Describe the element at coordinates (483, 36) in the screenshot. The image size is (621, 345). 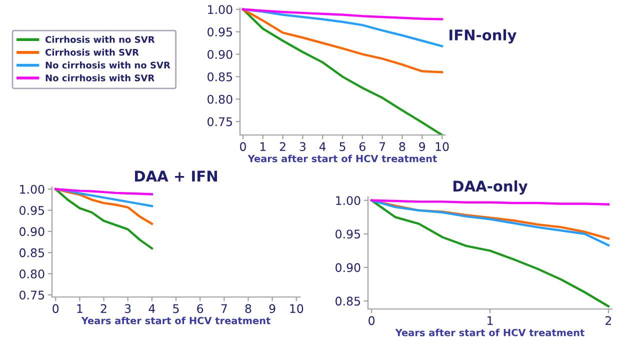
I see `text: IFN-only` at that location.